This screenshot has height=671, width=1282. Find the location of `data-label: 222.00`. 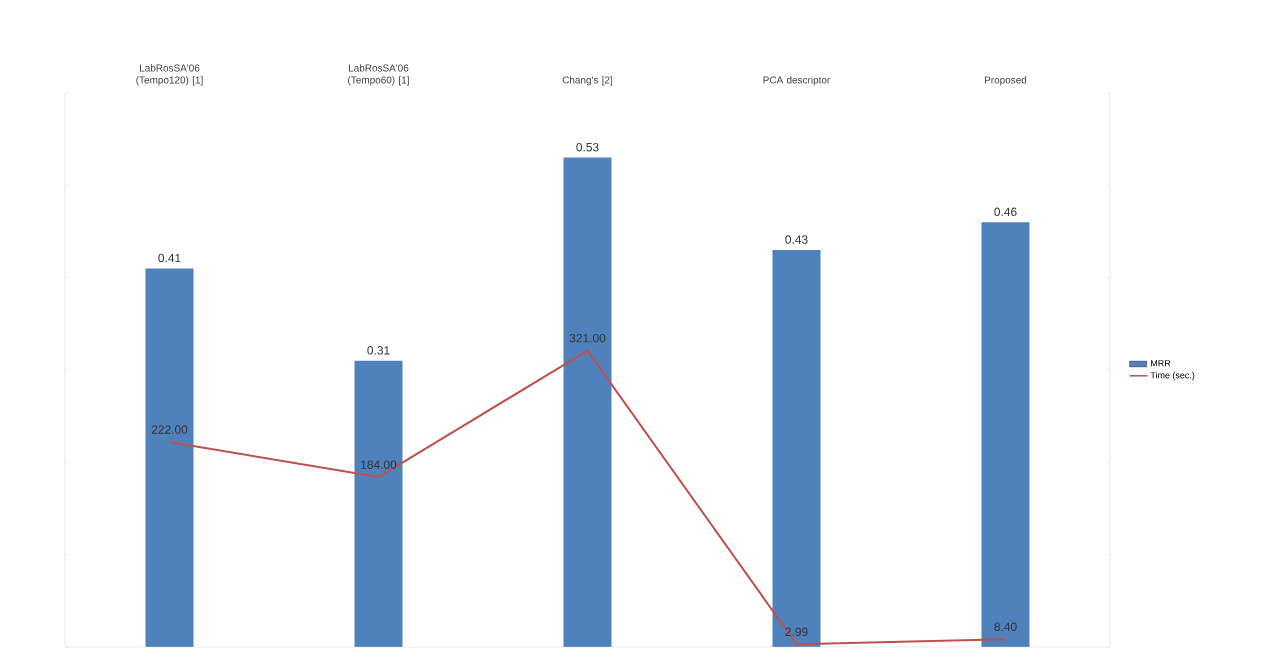

data-label: 222.00 is located at coordinates (169, 429).